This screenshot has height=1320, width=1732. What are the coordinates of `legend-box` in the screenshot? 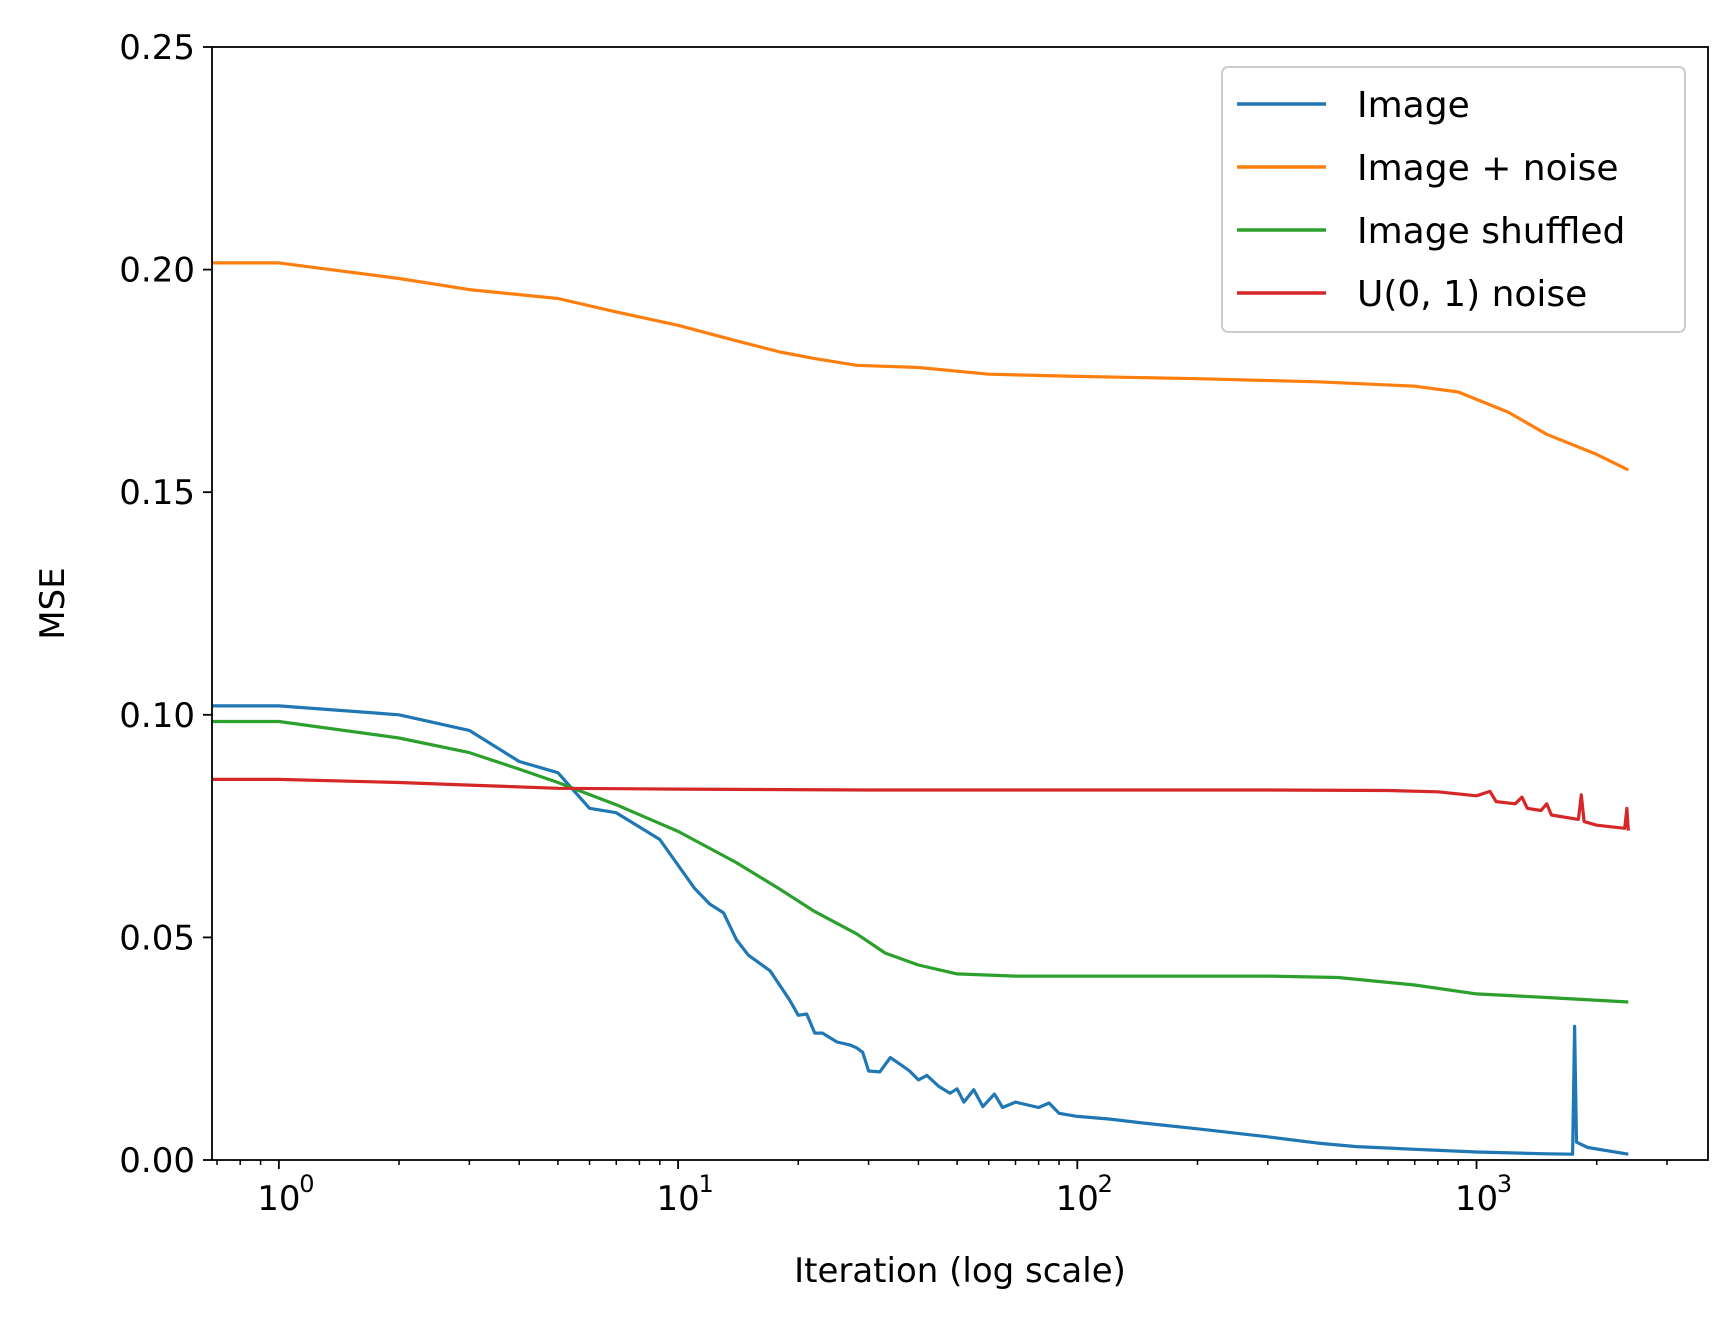 It's located at (1453, 199).